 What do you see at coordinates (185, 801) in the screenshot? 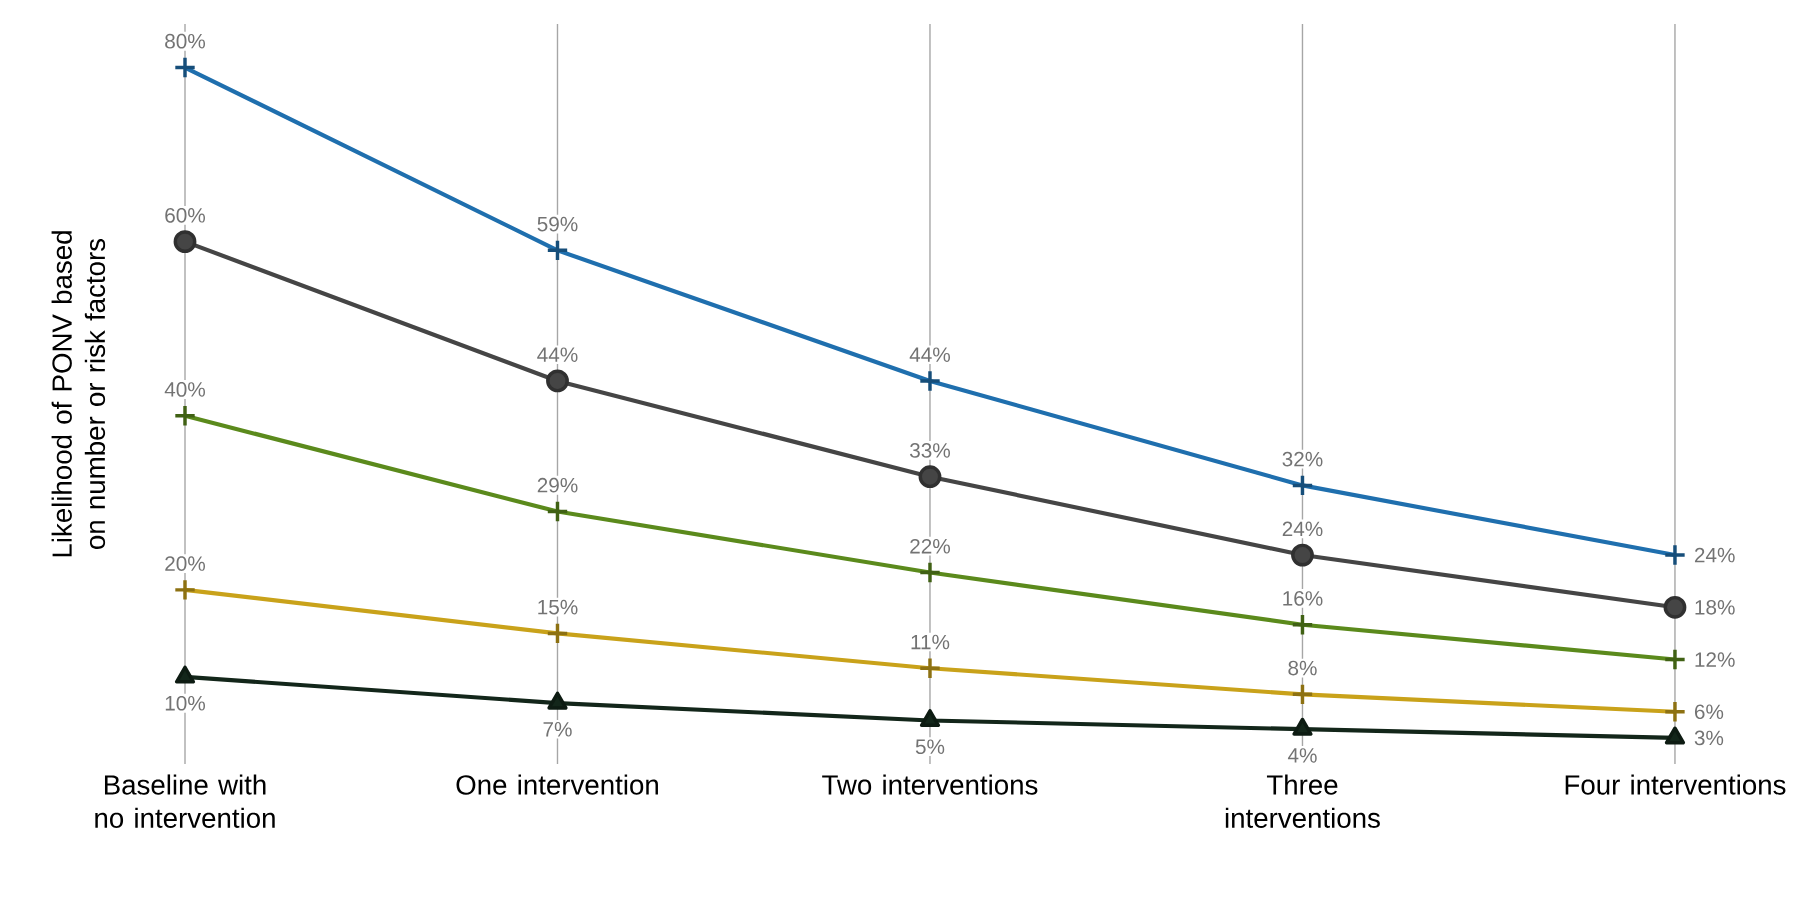
I see `x-tick-label: Baseline with no intervention` at bounding box center [185, 801].